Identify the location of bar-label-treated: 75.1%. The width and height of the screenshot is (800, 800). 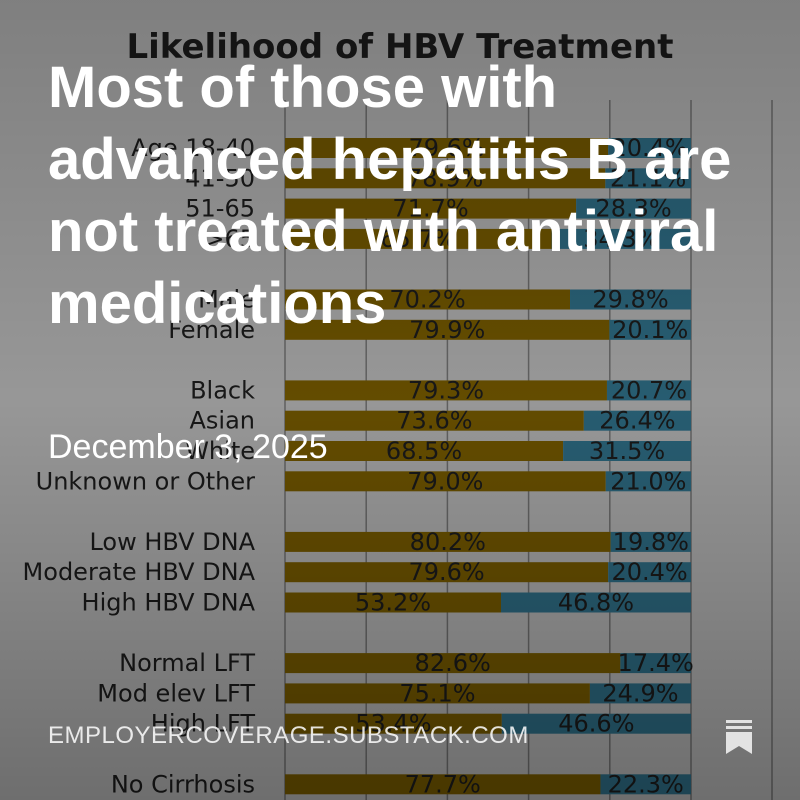
(437, 693).